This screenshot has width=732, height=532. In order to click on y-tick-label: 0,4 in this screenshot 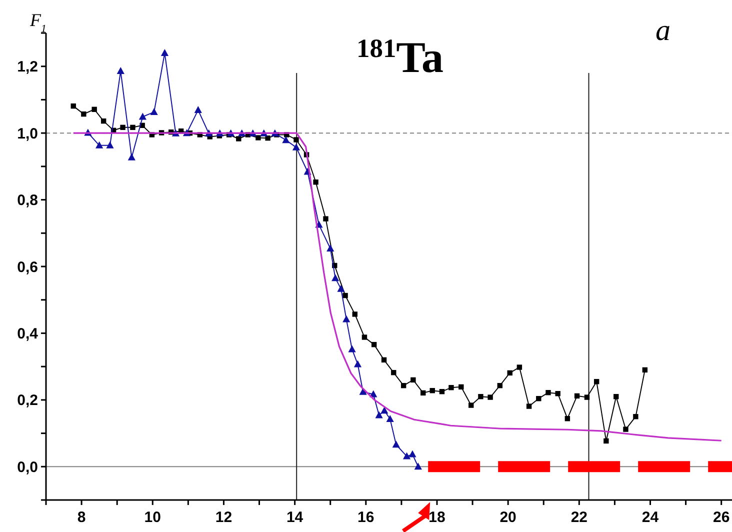, I will do `click(28, 333)`.